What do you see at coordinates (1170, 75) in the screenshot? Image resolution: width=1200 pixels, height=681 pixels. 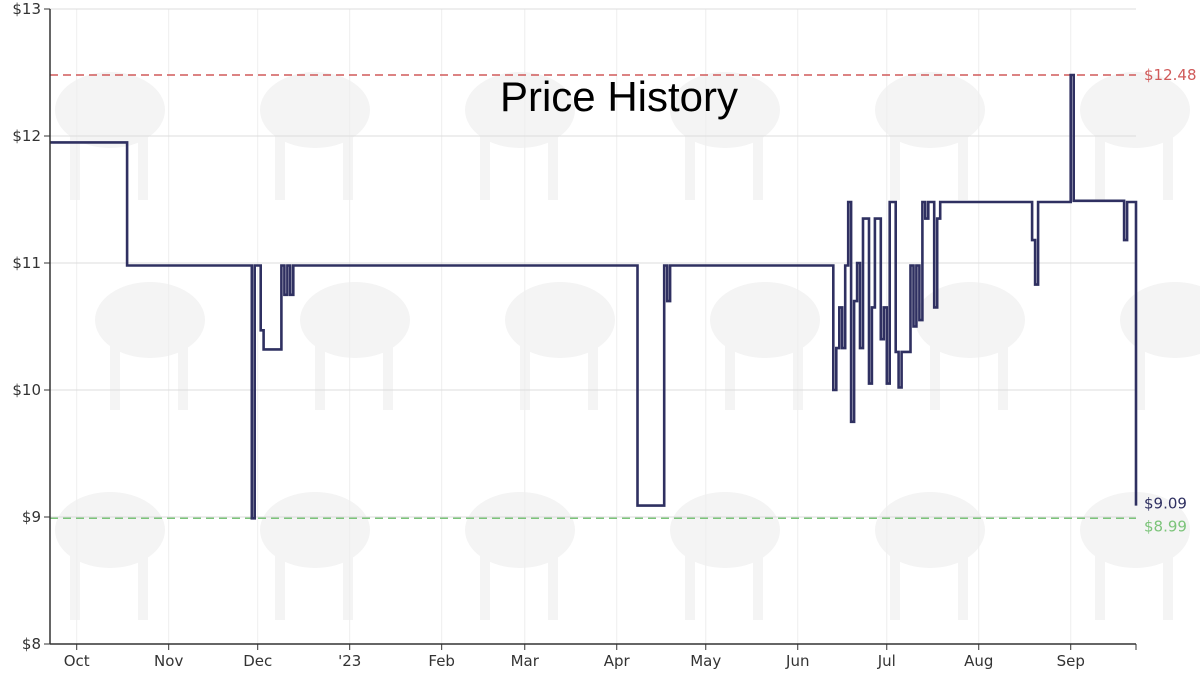 I see `reference-line-label: $12.48` at bounding box center [1170, 75].